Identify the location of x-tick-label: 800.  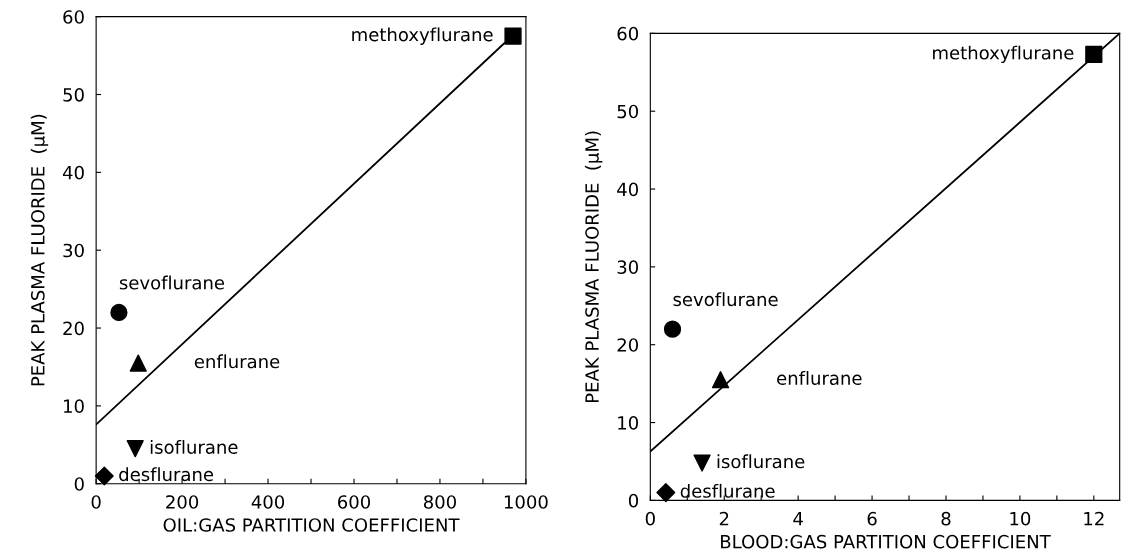
(439, 502).